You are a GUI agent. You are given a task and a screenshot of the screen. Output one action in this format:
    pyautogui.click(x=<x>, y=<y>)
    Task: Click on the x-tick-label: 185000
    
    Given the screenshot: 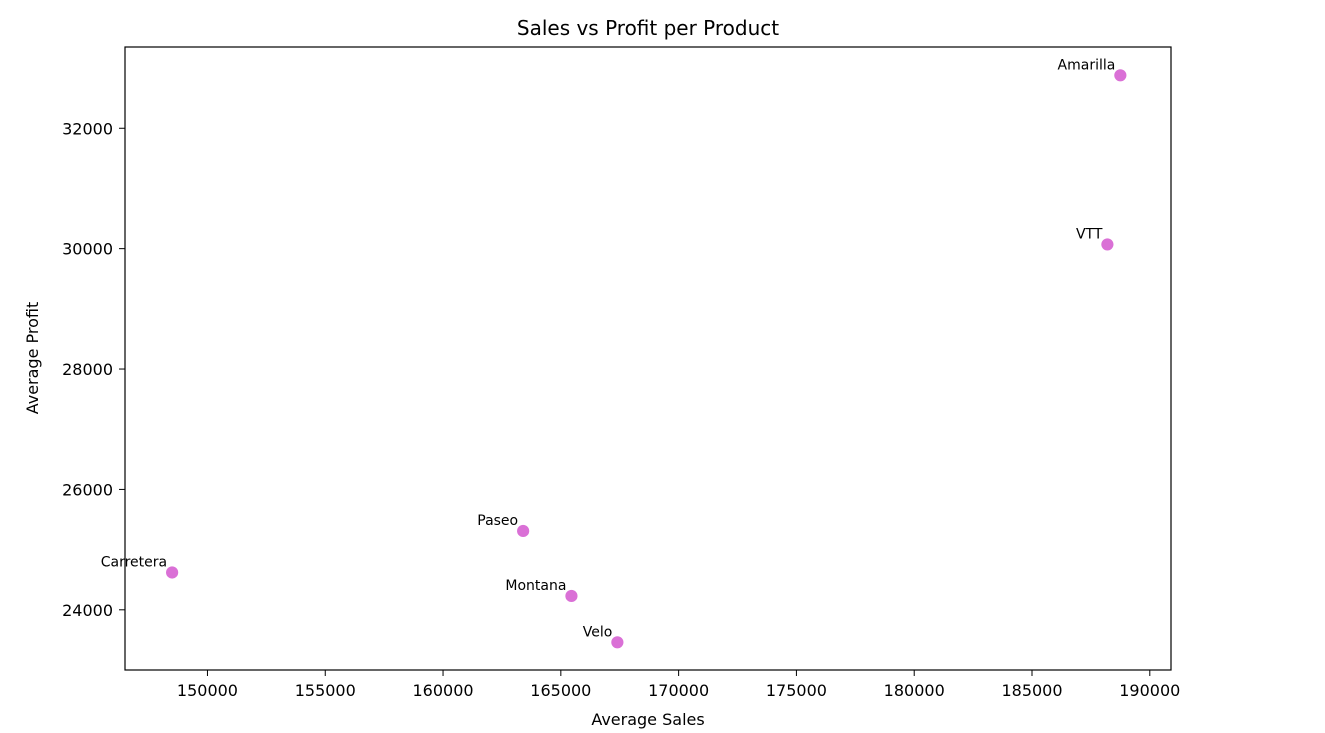 What is the action you would take?
    pyautogui.click(x=1031, y=690)
    